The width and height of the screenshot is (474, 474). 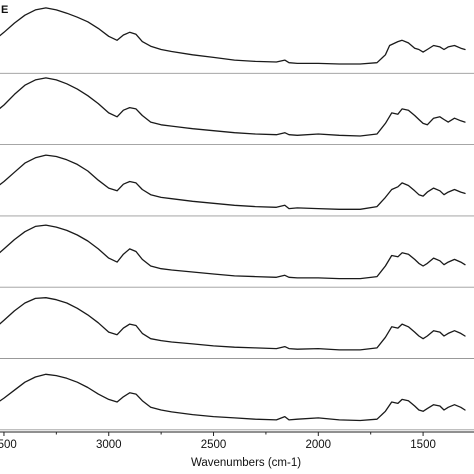 I want to click on panel-label: E, so click(x=4, y=10).